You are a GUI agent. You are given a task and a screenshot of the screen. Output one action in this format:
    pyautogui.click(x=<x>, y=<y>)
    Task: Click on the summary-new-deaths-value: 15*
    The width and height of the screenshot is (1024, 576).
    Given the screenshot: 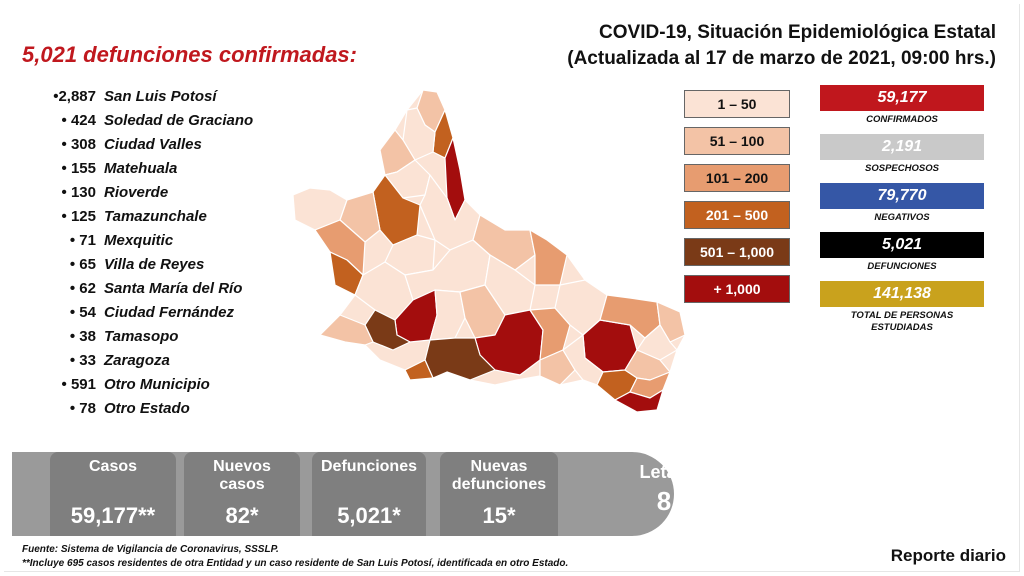 What is the action you would take?
    pyautogui.click(x=499, y=515)
    